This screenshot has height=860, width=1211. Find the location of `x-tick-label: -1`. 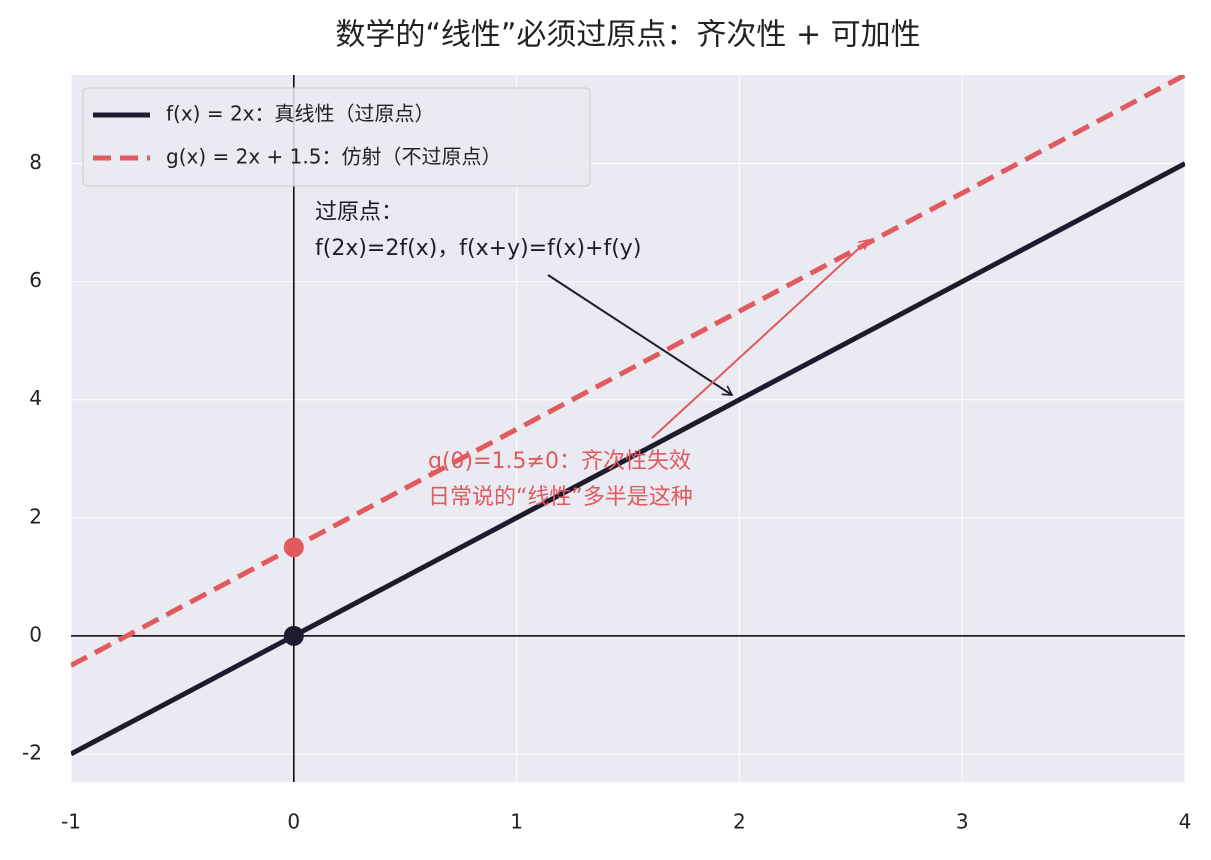

x-tick-label: -1 is located at coordinates (71, 822).